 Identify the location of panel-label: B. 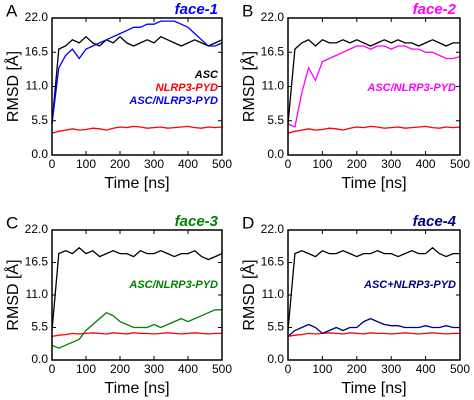
(247, 10).